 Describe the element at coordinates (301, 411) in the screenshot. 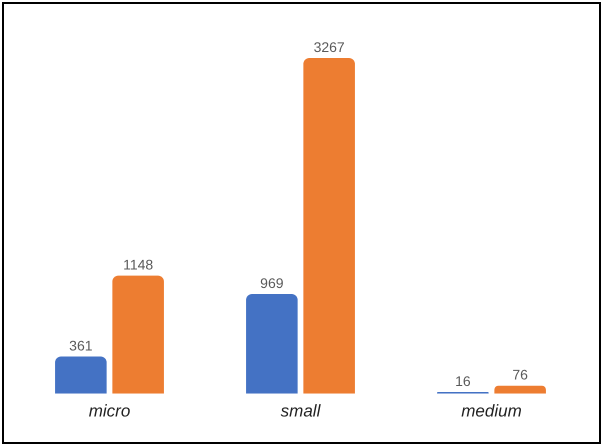

I see `x-tick-label: small` at that location.